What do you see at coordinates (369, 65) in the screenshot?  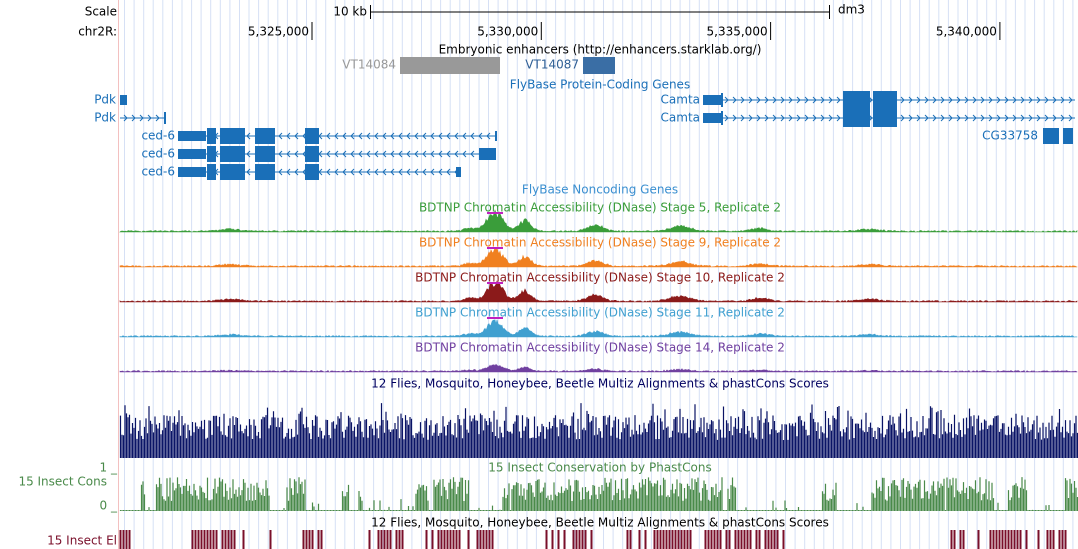 I see `enhancer-label: VT14084` at bounding box center [369, 65].